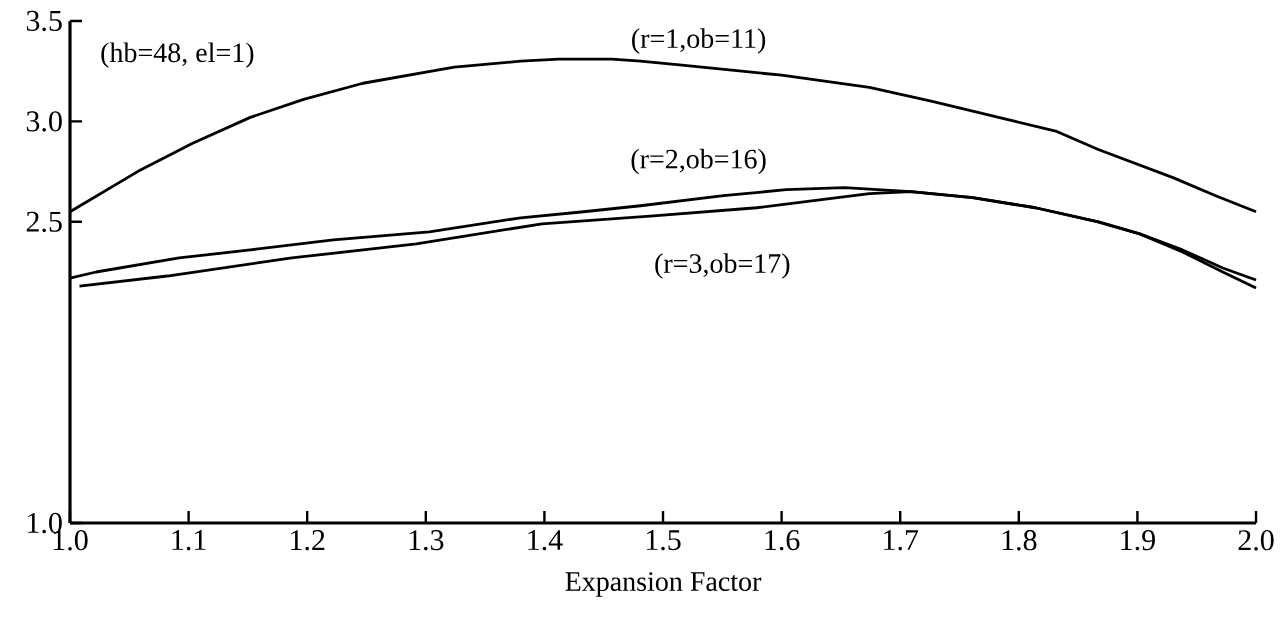 Image resolution: width=1284 pixels, height=632 pixels. Describe the element at coordinates (44, 121) in the screenshot. I see `y-tick-label: 3.0` at that location.